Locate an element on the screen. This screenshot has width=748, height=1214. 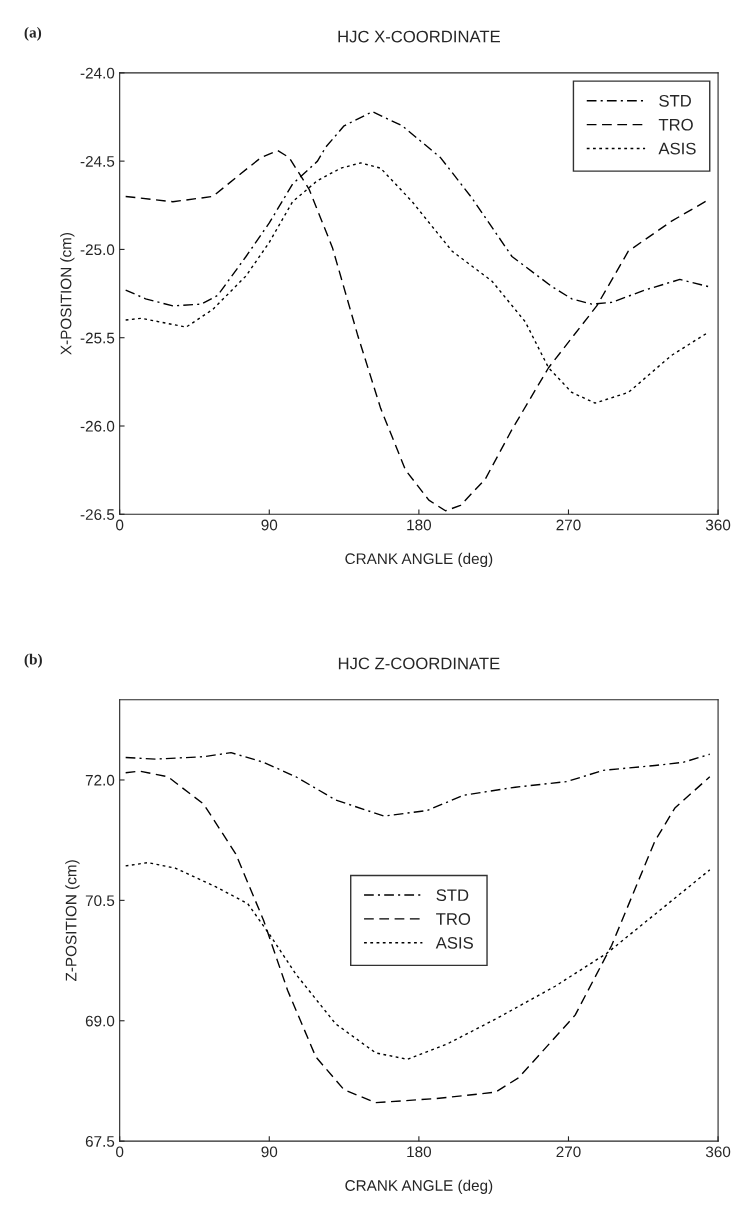
y-axis-title: Z-POSITION (cm) is located at coordinates (72, 921).